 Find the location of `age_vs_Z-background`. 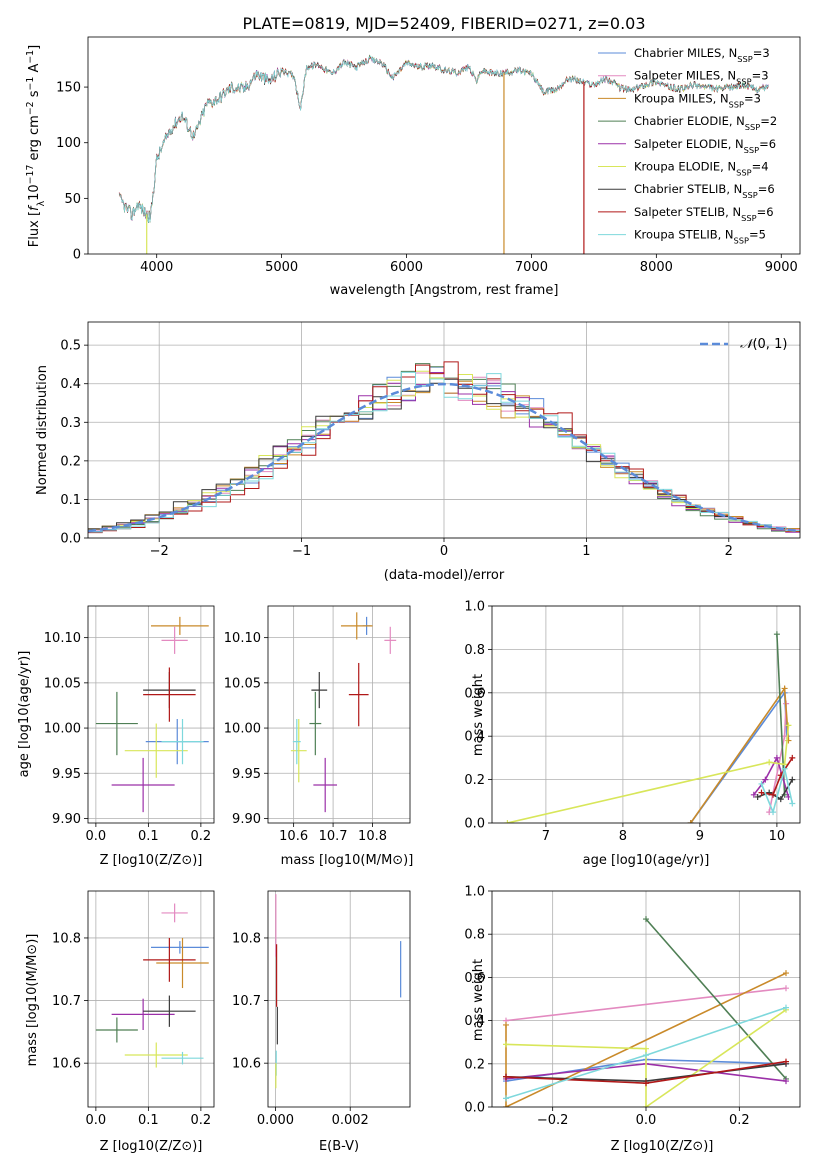

age_vs_Z-background is located at coordinates (151, 714).